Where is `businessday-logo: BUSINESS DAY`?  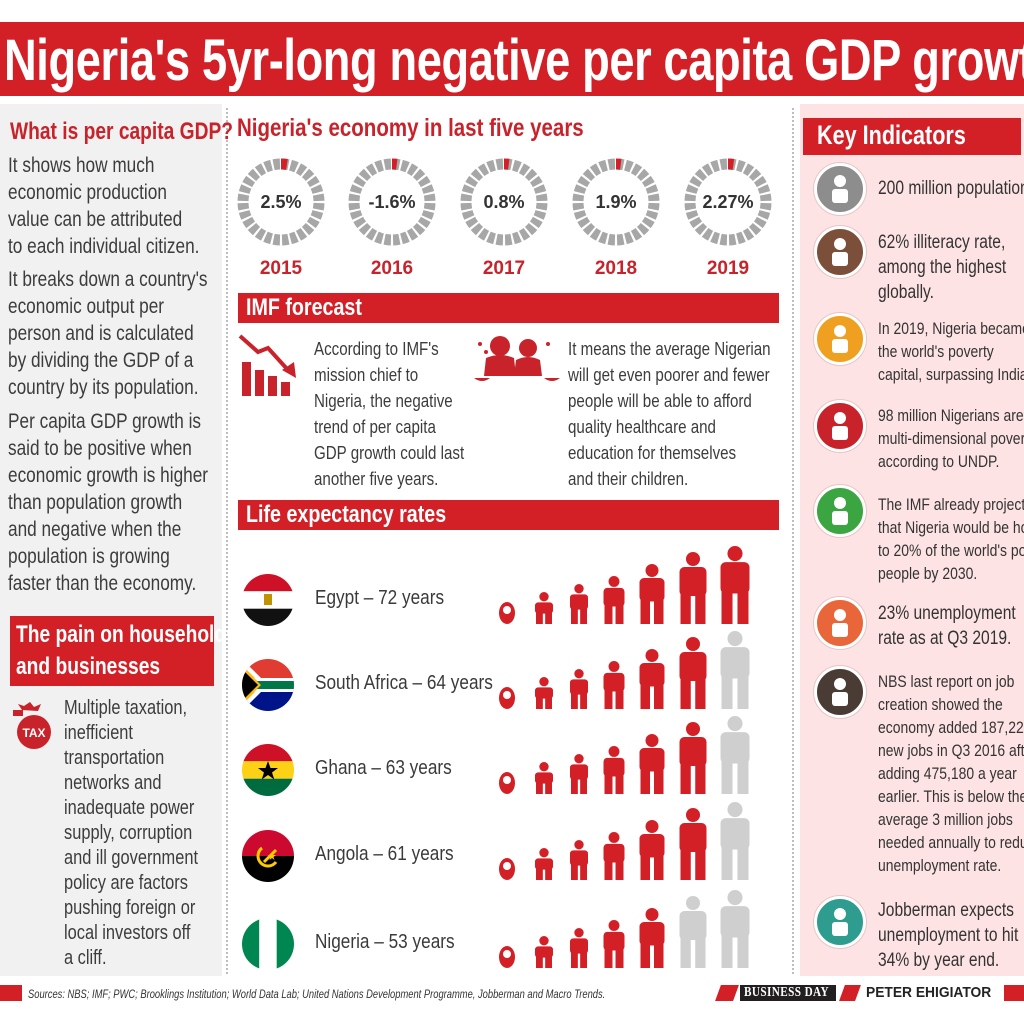 businessday-logo: BUSINESS DAY is located at coordinates (788, 993).